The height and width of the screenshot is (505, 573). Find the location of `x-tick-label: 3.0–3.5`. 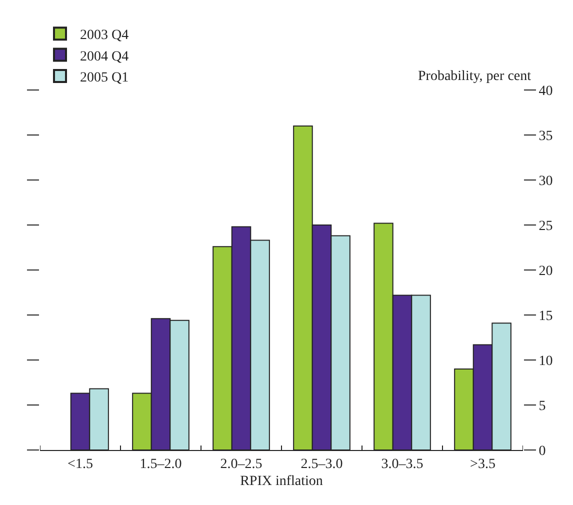

x-tick-label: 3.0–3.5 is located at coordinates (402, 464).